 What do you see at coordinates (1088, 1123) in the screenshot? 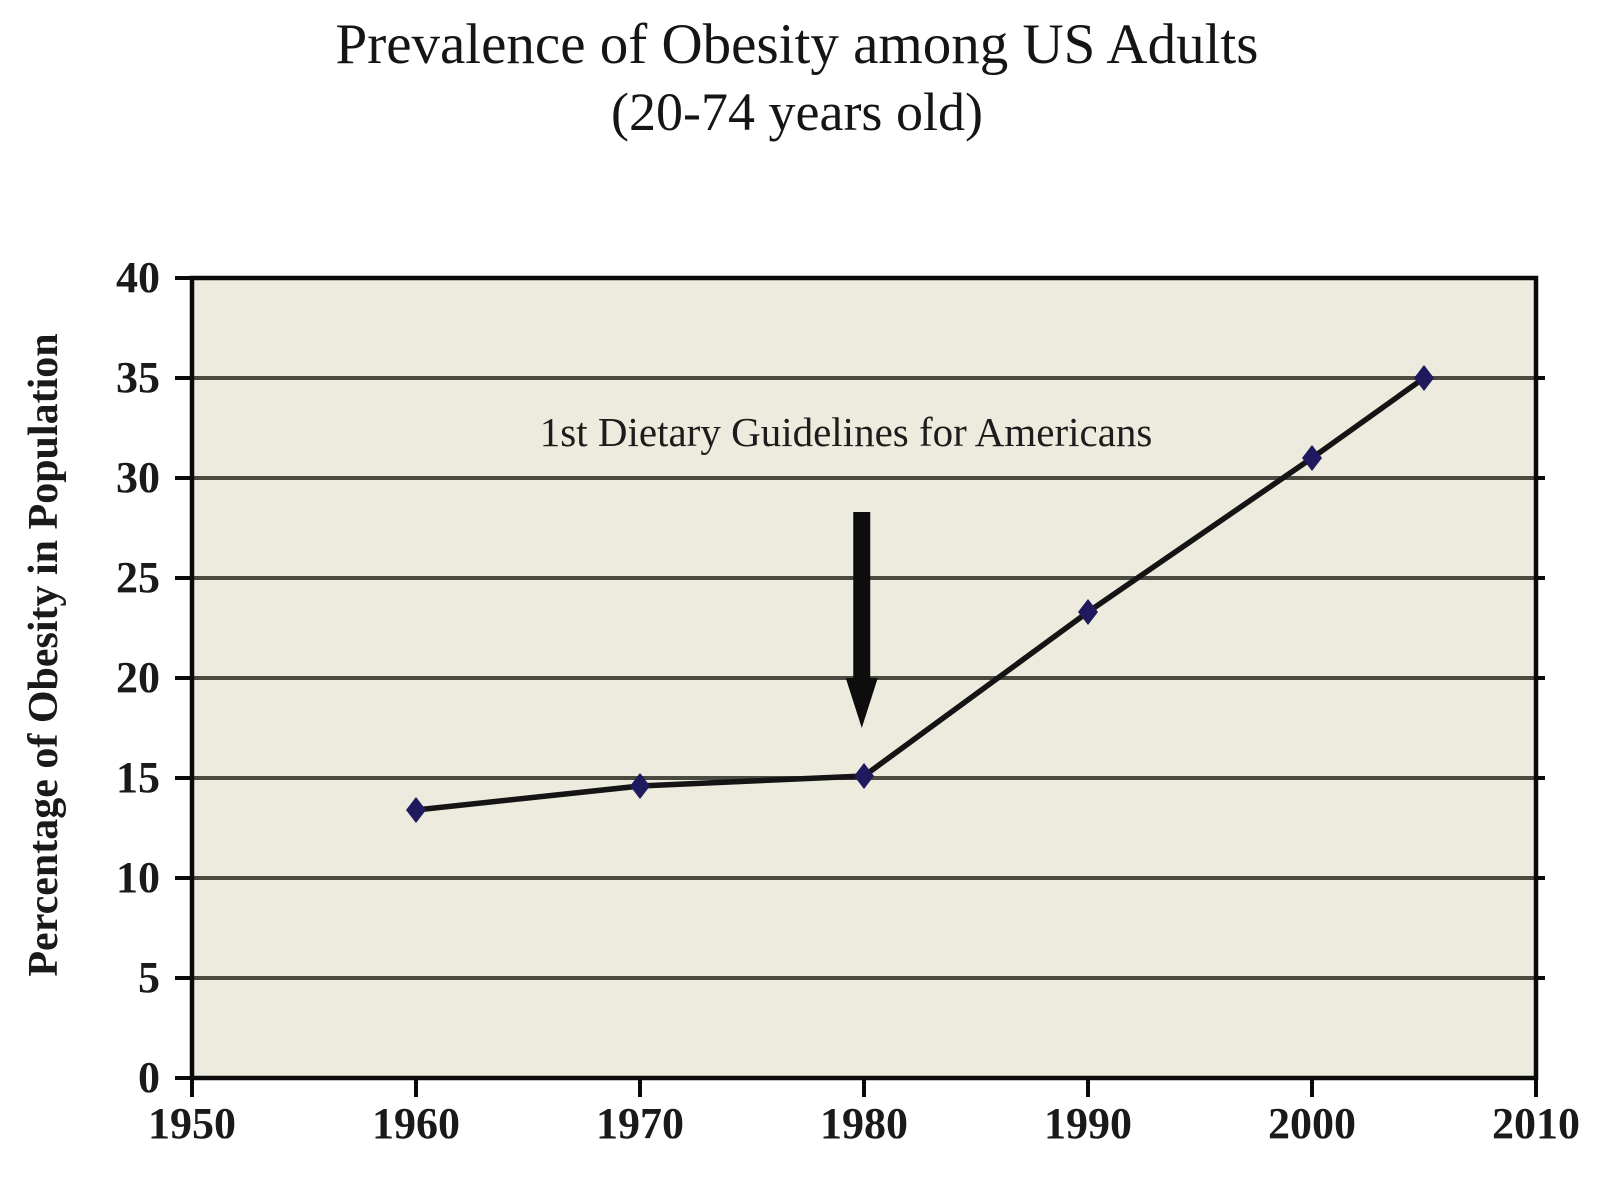
I see `x-tick-label: 1990` at bounding box center [1088, 1123].